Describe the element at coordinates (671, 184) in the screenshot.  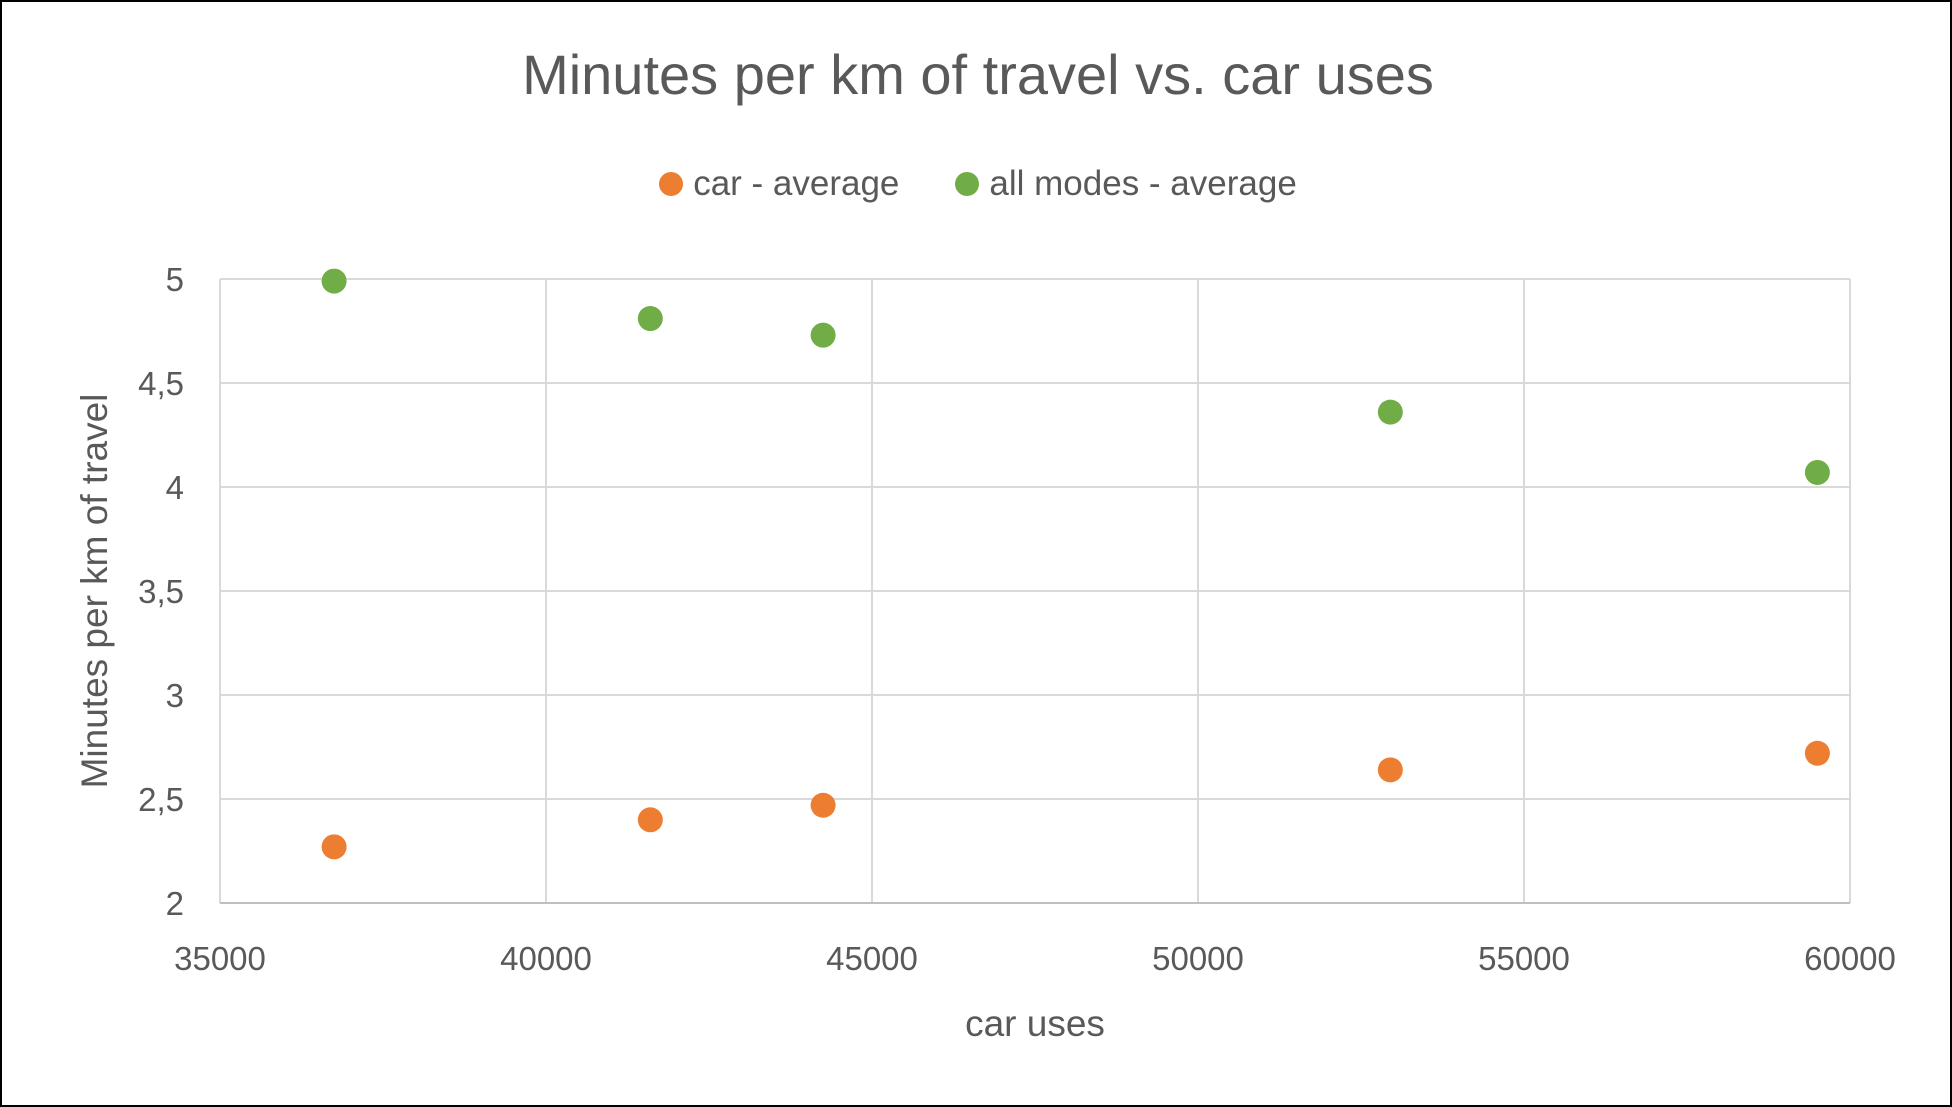
I see `legend-swatch-car-average` at that location.